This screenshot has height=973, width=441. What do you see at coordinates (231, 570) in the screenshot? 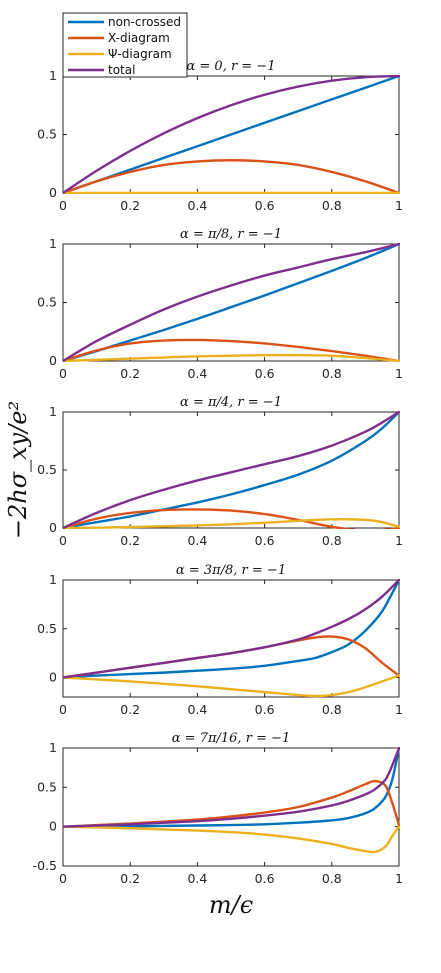
I see `panel-title: α = 3π/8, r = −1` at bounding box center [231, 570].